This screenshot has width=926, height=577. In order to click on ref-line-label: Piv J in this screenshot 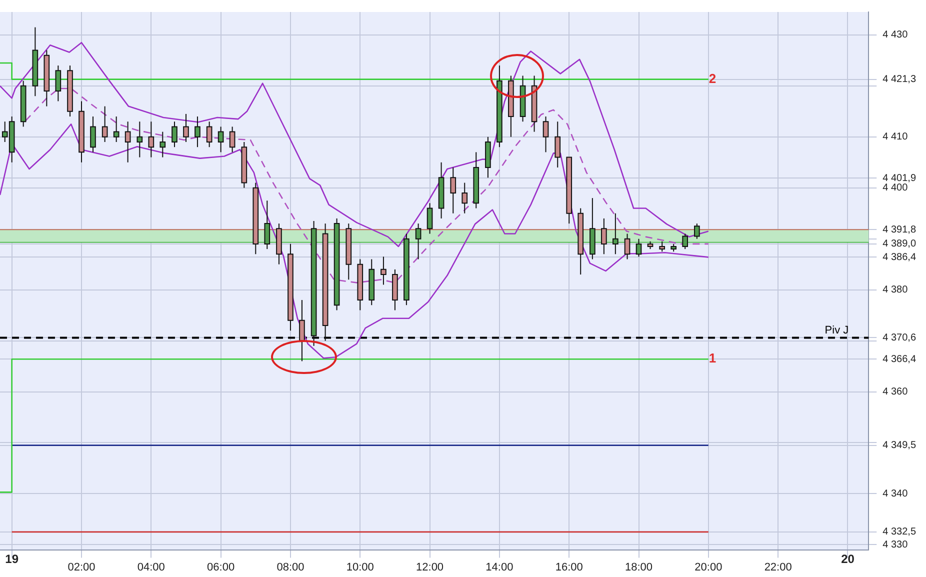, I will do `click(836, 330)`.